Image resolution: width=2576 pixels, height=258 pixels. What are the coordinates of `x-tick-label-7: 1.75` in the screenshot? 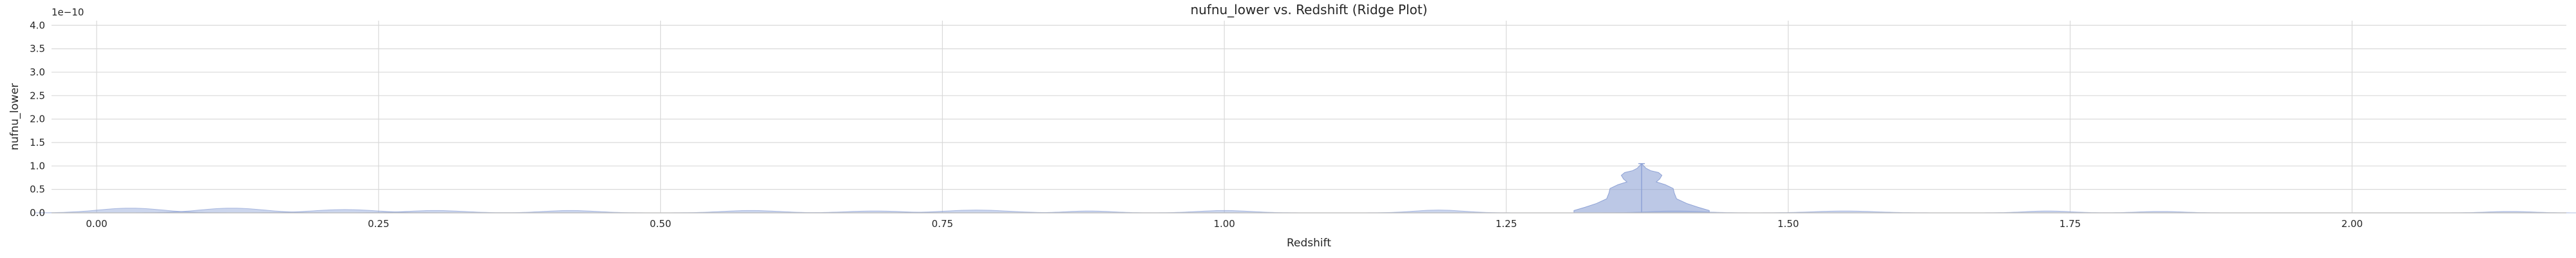 It's located at (2070, 224).